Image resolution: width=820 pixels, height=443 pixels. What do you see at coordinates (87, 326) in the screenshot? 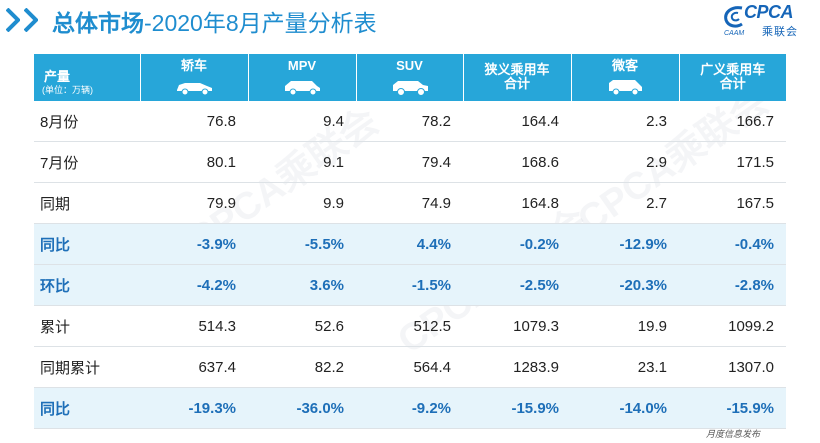
I see `row-label: 累计` at bounding box center [87, 326].